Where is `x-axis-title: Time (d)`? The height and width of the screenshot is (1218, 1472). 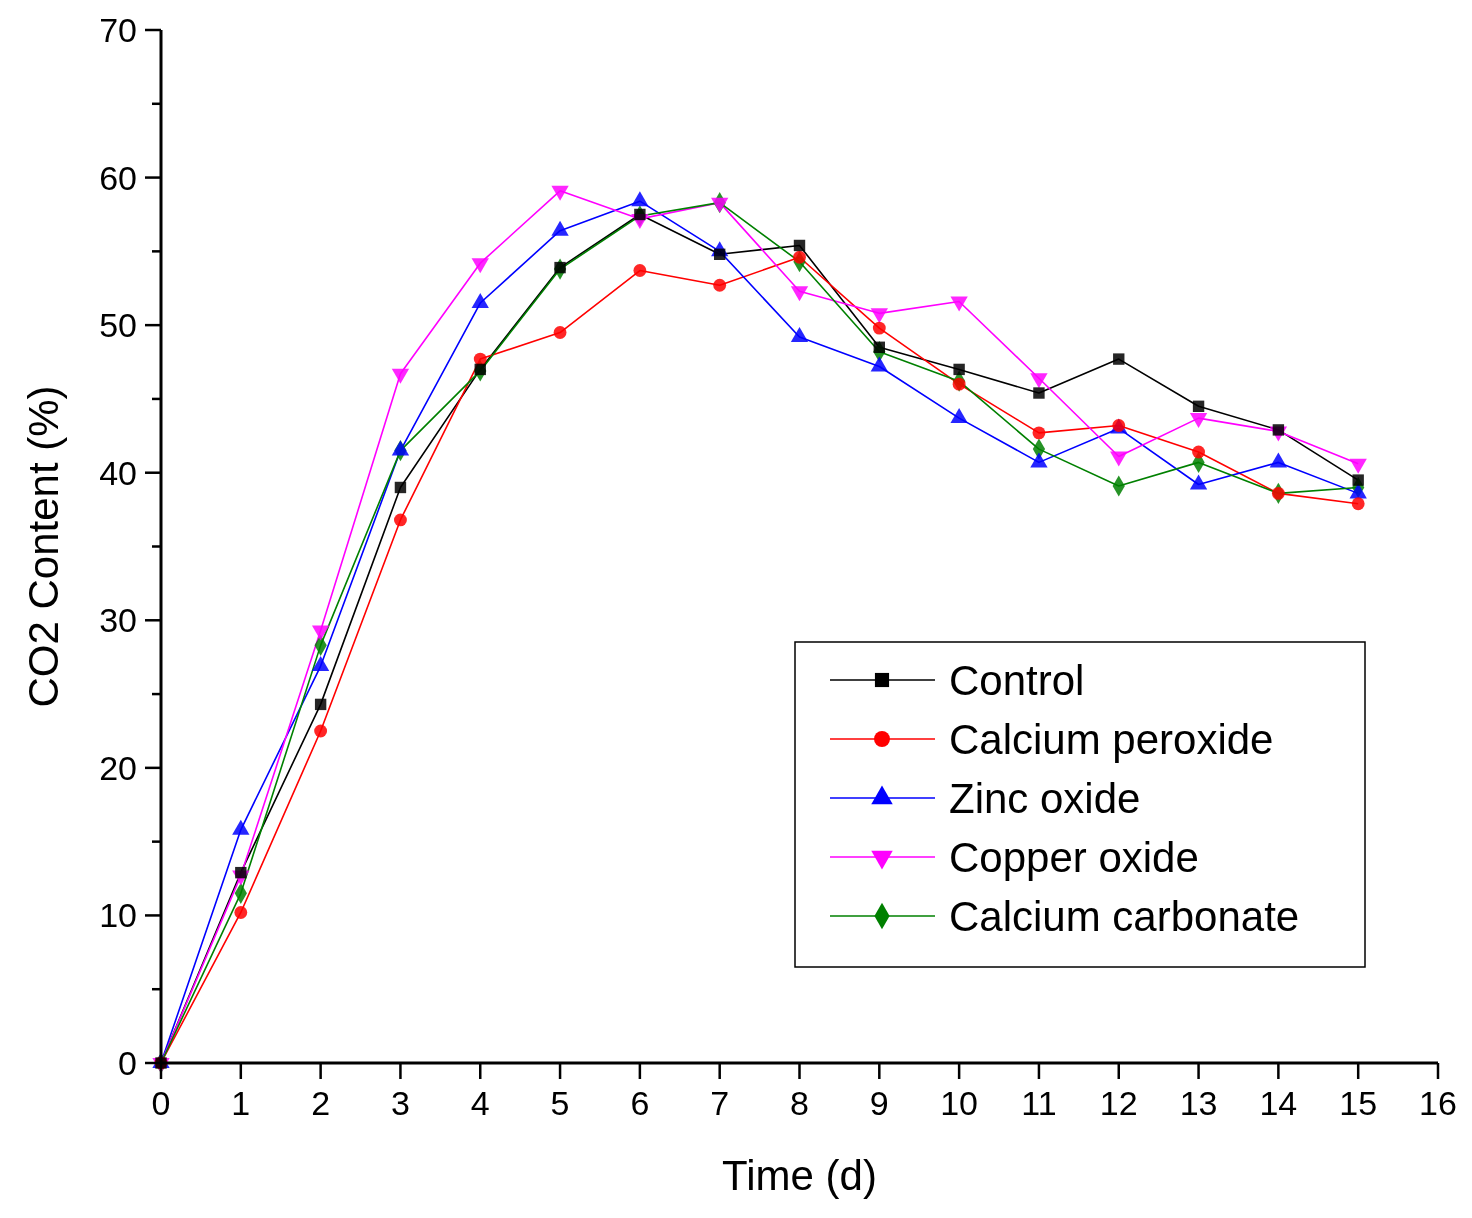 x-axis-title: Time (d) is located at coordinates (799, 1175).